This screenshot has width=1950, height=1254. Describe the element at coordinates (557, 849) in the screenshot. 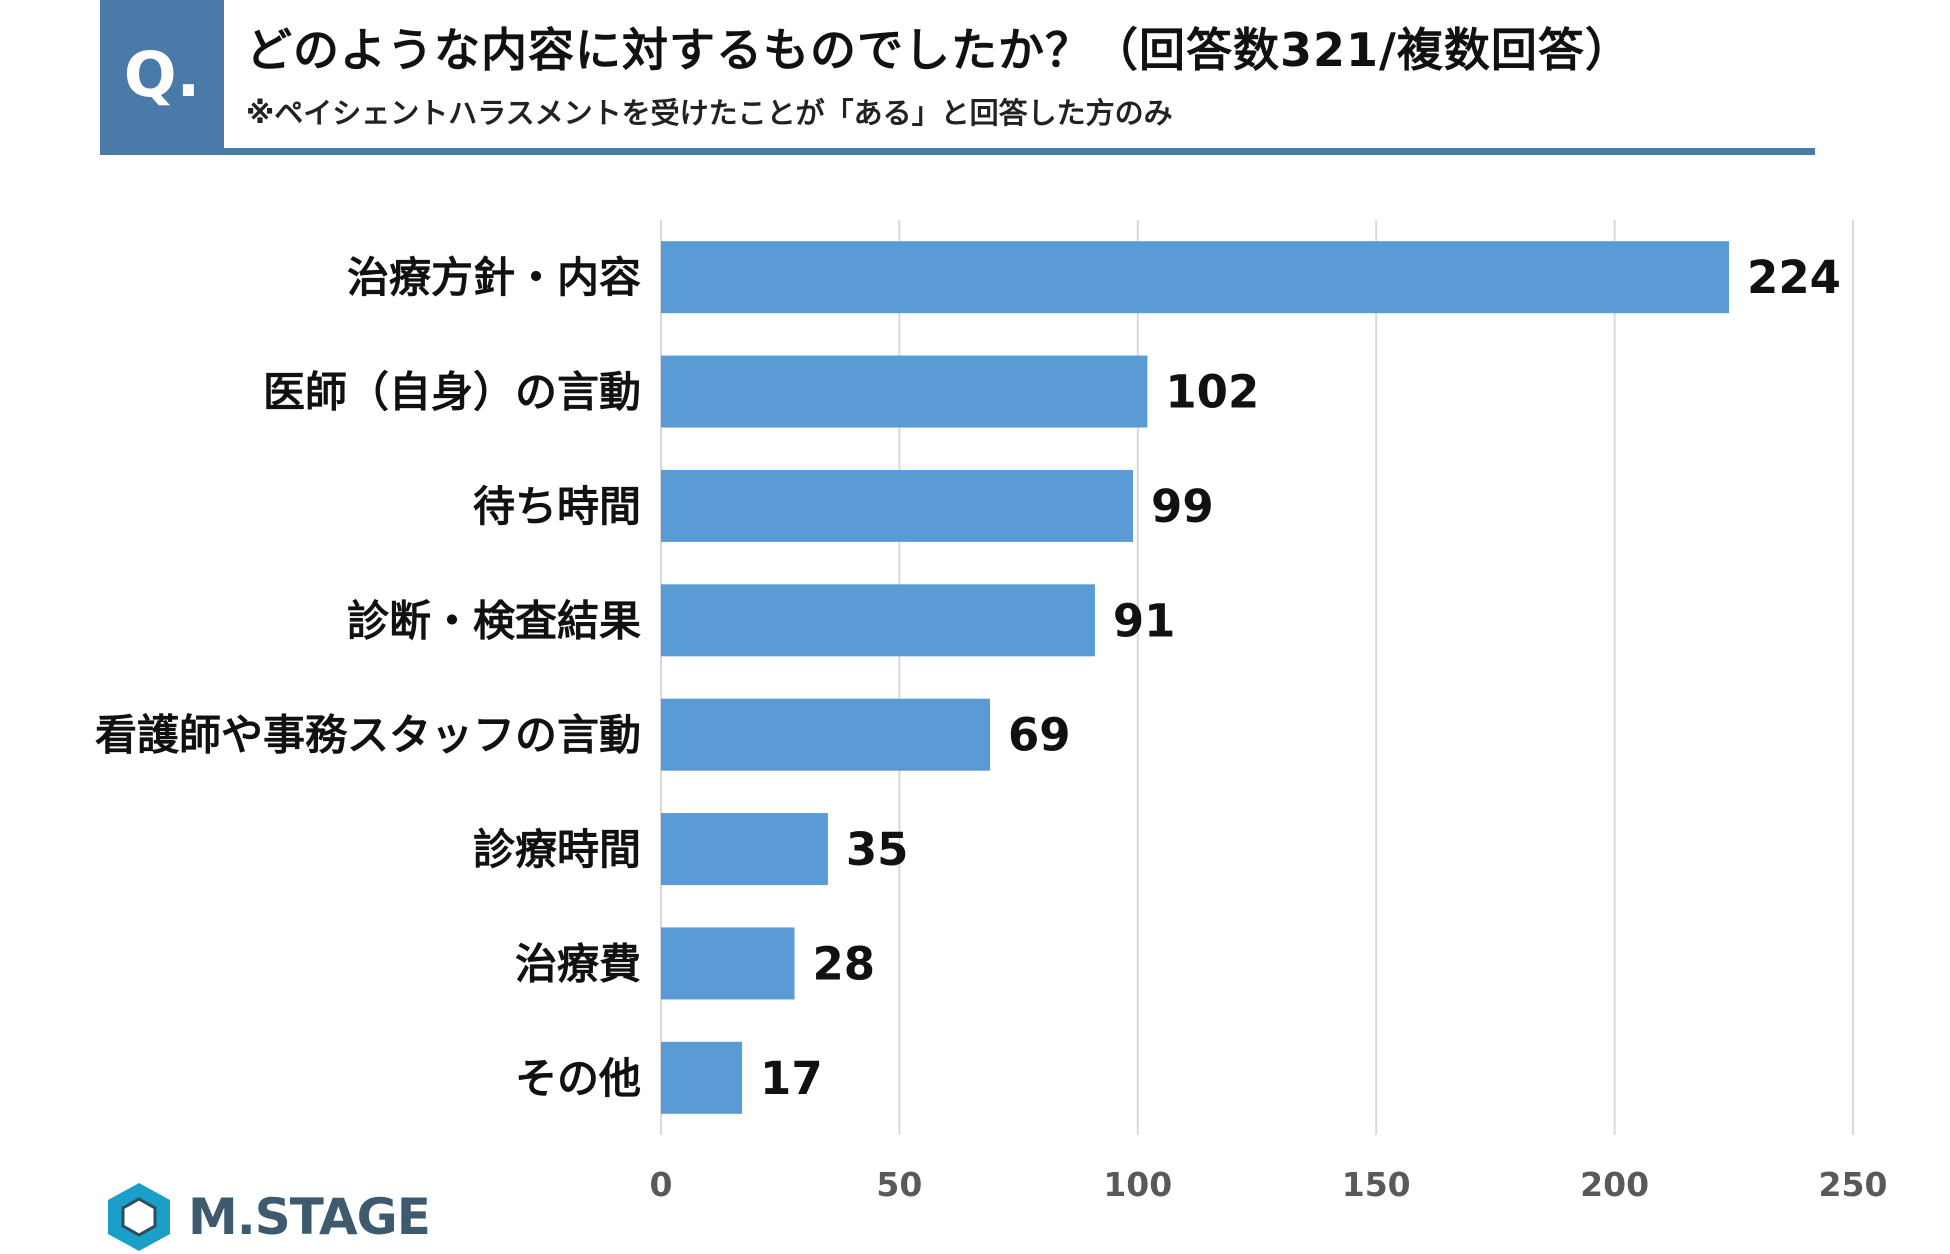

I see `category-label-5: 診療時間` at that location.